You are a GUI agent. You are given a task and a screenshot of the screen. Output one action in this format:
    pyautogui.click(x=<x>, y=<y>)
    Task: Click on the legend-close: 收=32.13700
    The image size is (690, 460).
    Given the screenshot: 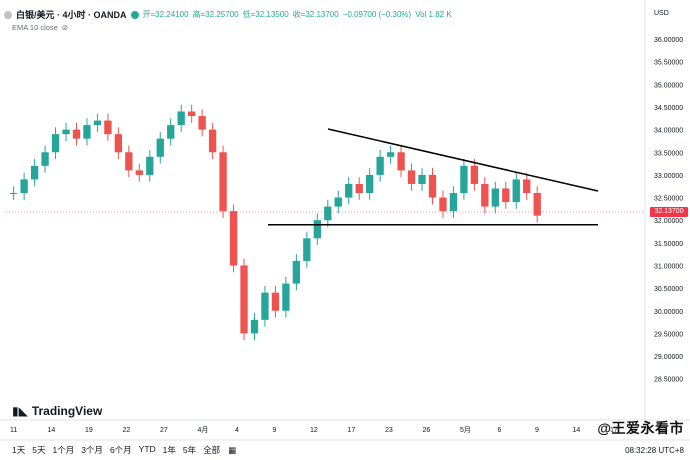 What is the action you would take?
    pyautogui.click(x=315, y=14)
    